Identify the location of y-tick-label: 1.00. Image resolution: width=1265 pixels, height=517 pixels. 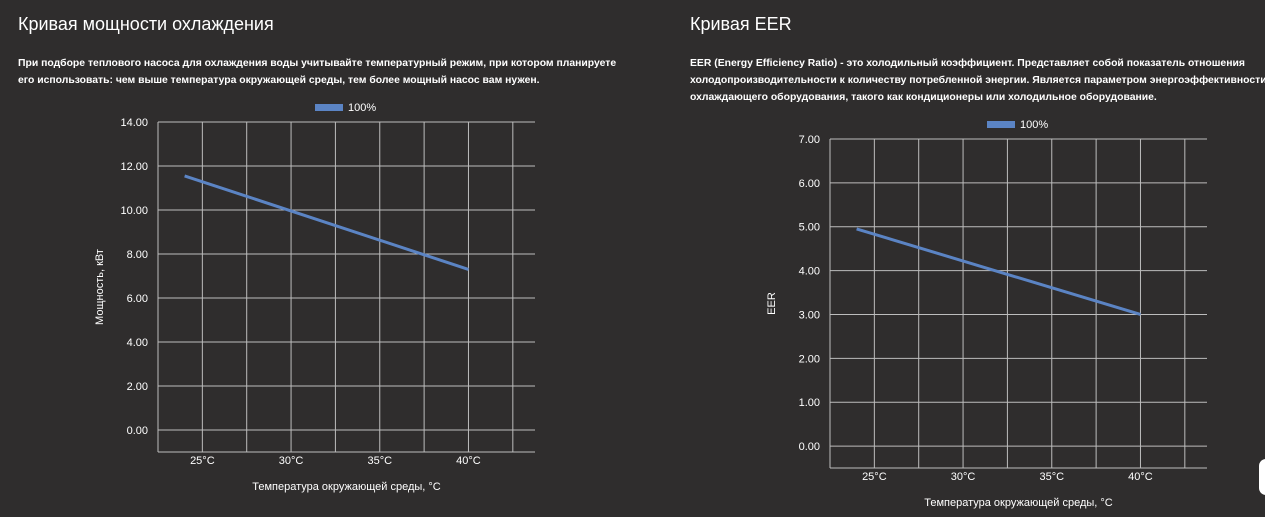
(809, 403).